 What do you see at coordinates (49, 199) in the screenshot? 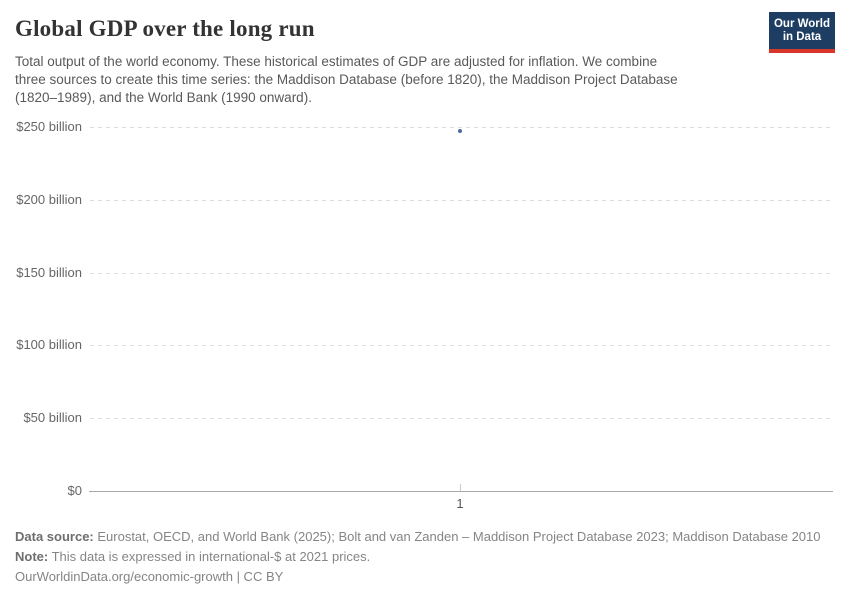
I see `y-axis-label-200: $200 billion` at bounding box center [49, 199].